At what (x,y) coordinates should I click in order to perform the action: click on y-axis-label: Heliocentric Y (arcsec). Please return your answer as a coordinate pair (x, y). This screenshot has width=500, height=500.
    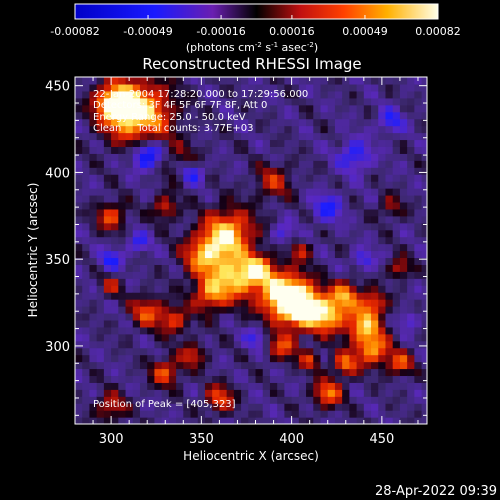
    Looking at the image, I should click on (33, 250).